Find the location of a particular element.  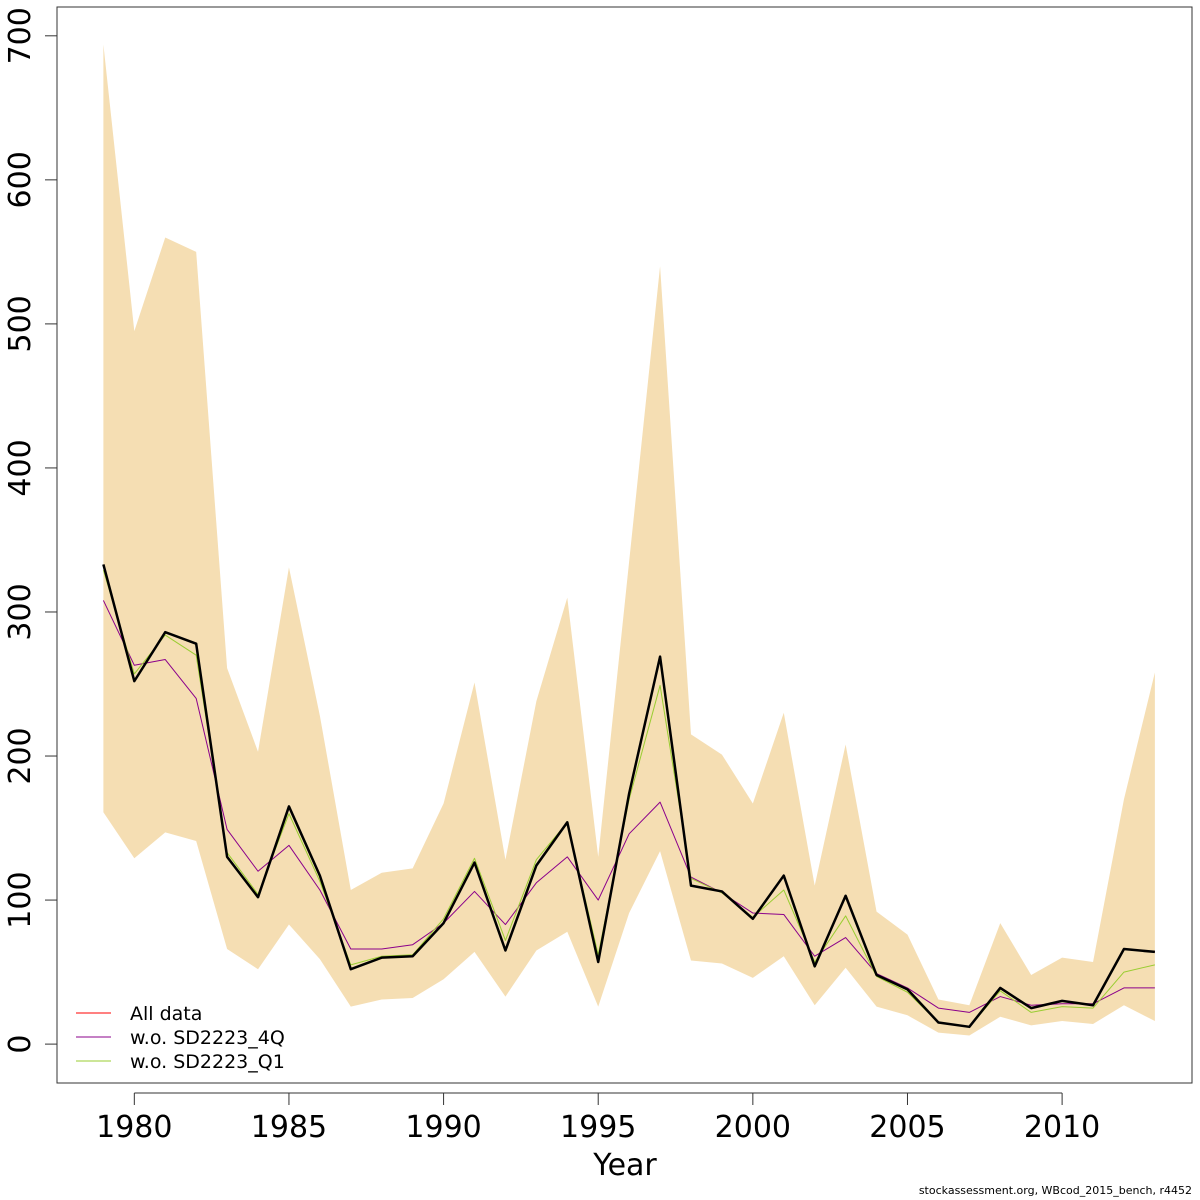

x-tick-label: 2000 is located at coordinates (753, 1127).